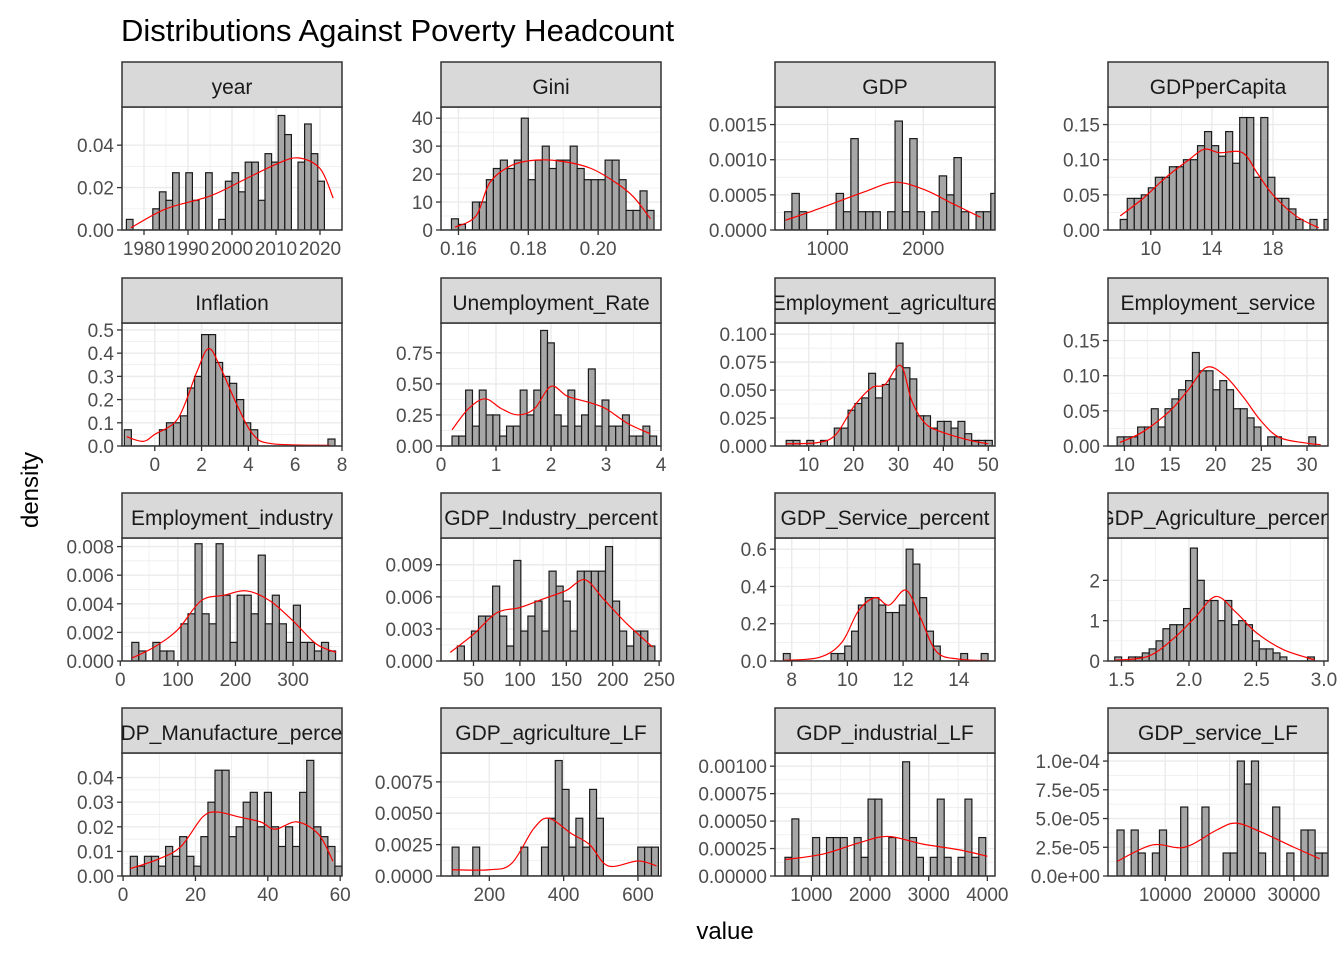 Image resolution: width=1344 pixels, height=960 pixels. What do you see at coordinates (564, 895) in the screenshot?
I see `x-tick-label: 400` at bounding box center [564, 895].